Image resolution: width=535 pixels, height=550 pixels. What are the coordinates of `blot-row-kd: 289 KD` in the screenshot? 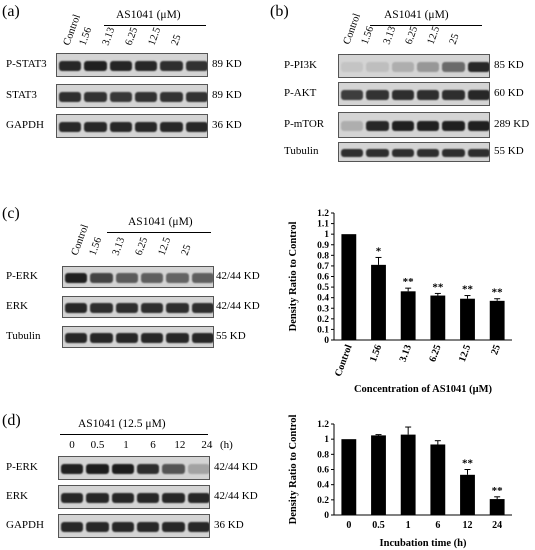 It's located at (512, 124).